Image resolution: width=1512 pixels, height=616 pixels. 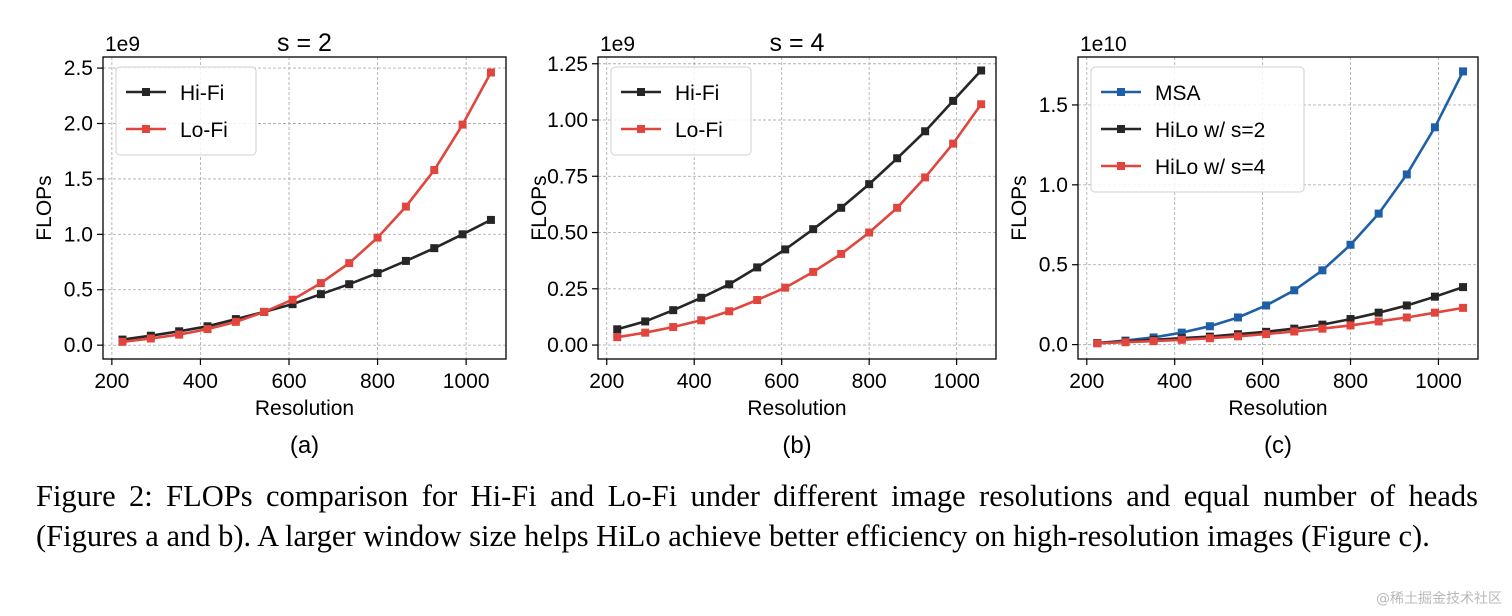 I want to click on y-tick-label: 0.25, so click(x=567, y=289).